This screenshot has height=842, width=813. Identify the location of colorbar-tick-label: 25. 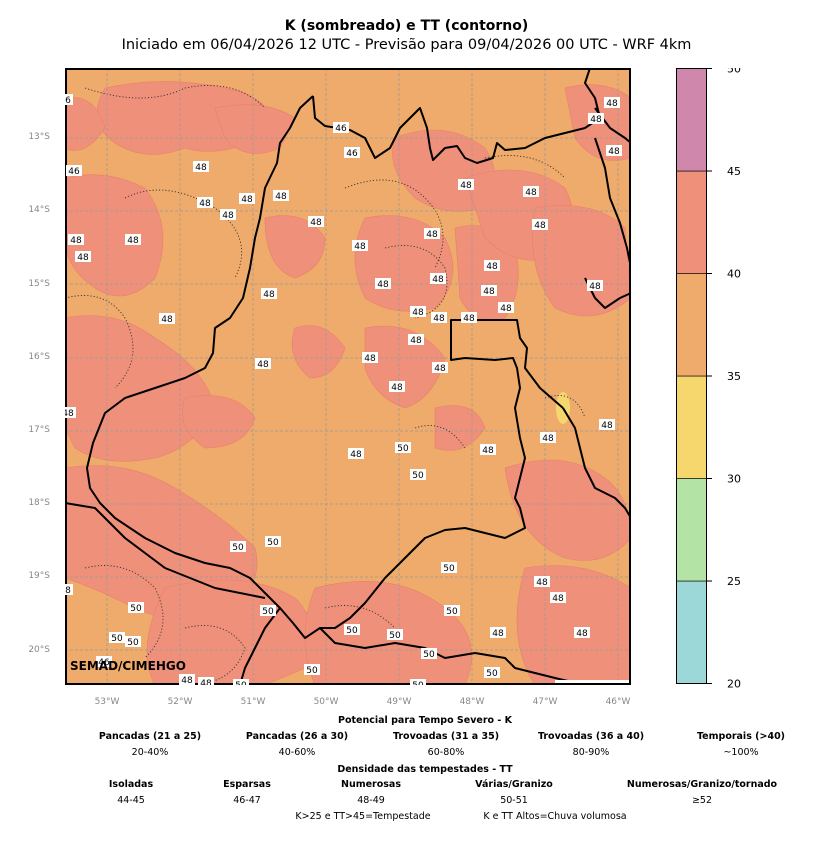
(734, 581).